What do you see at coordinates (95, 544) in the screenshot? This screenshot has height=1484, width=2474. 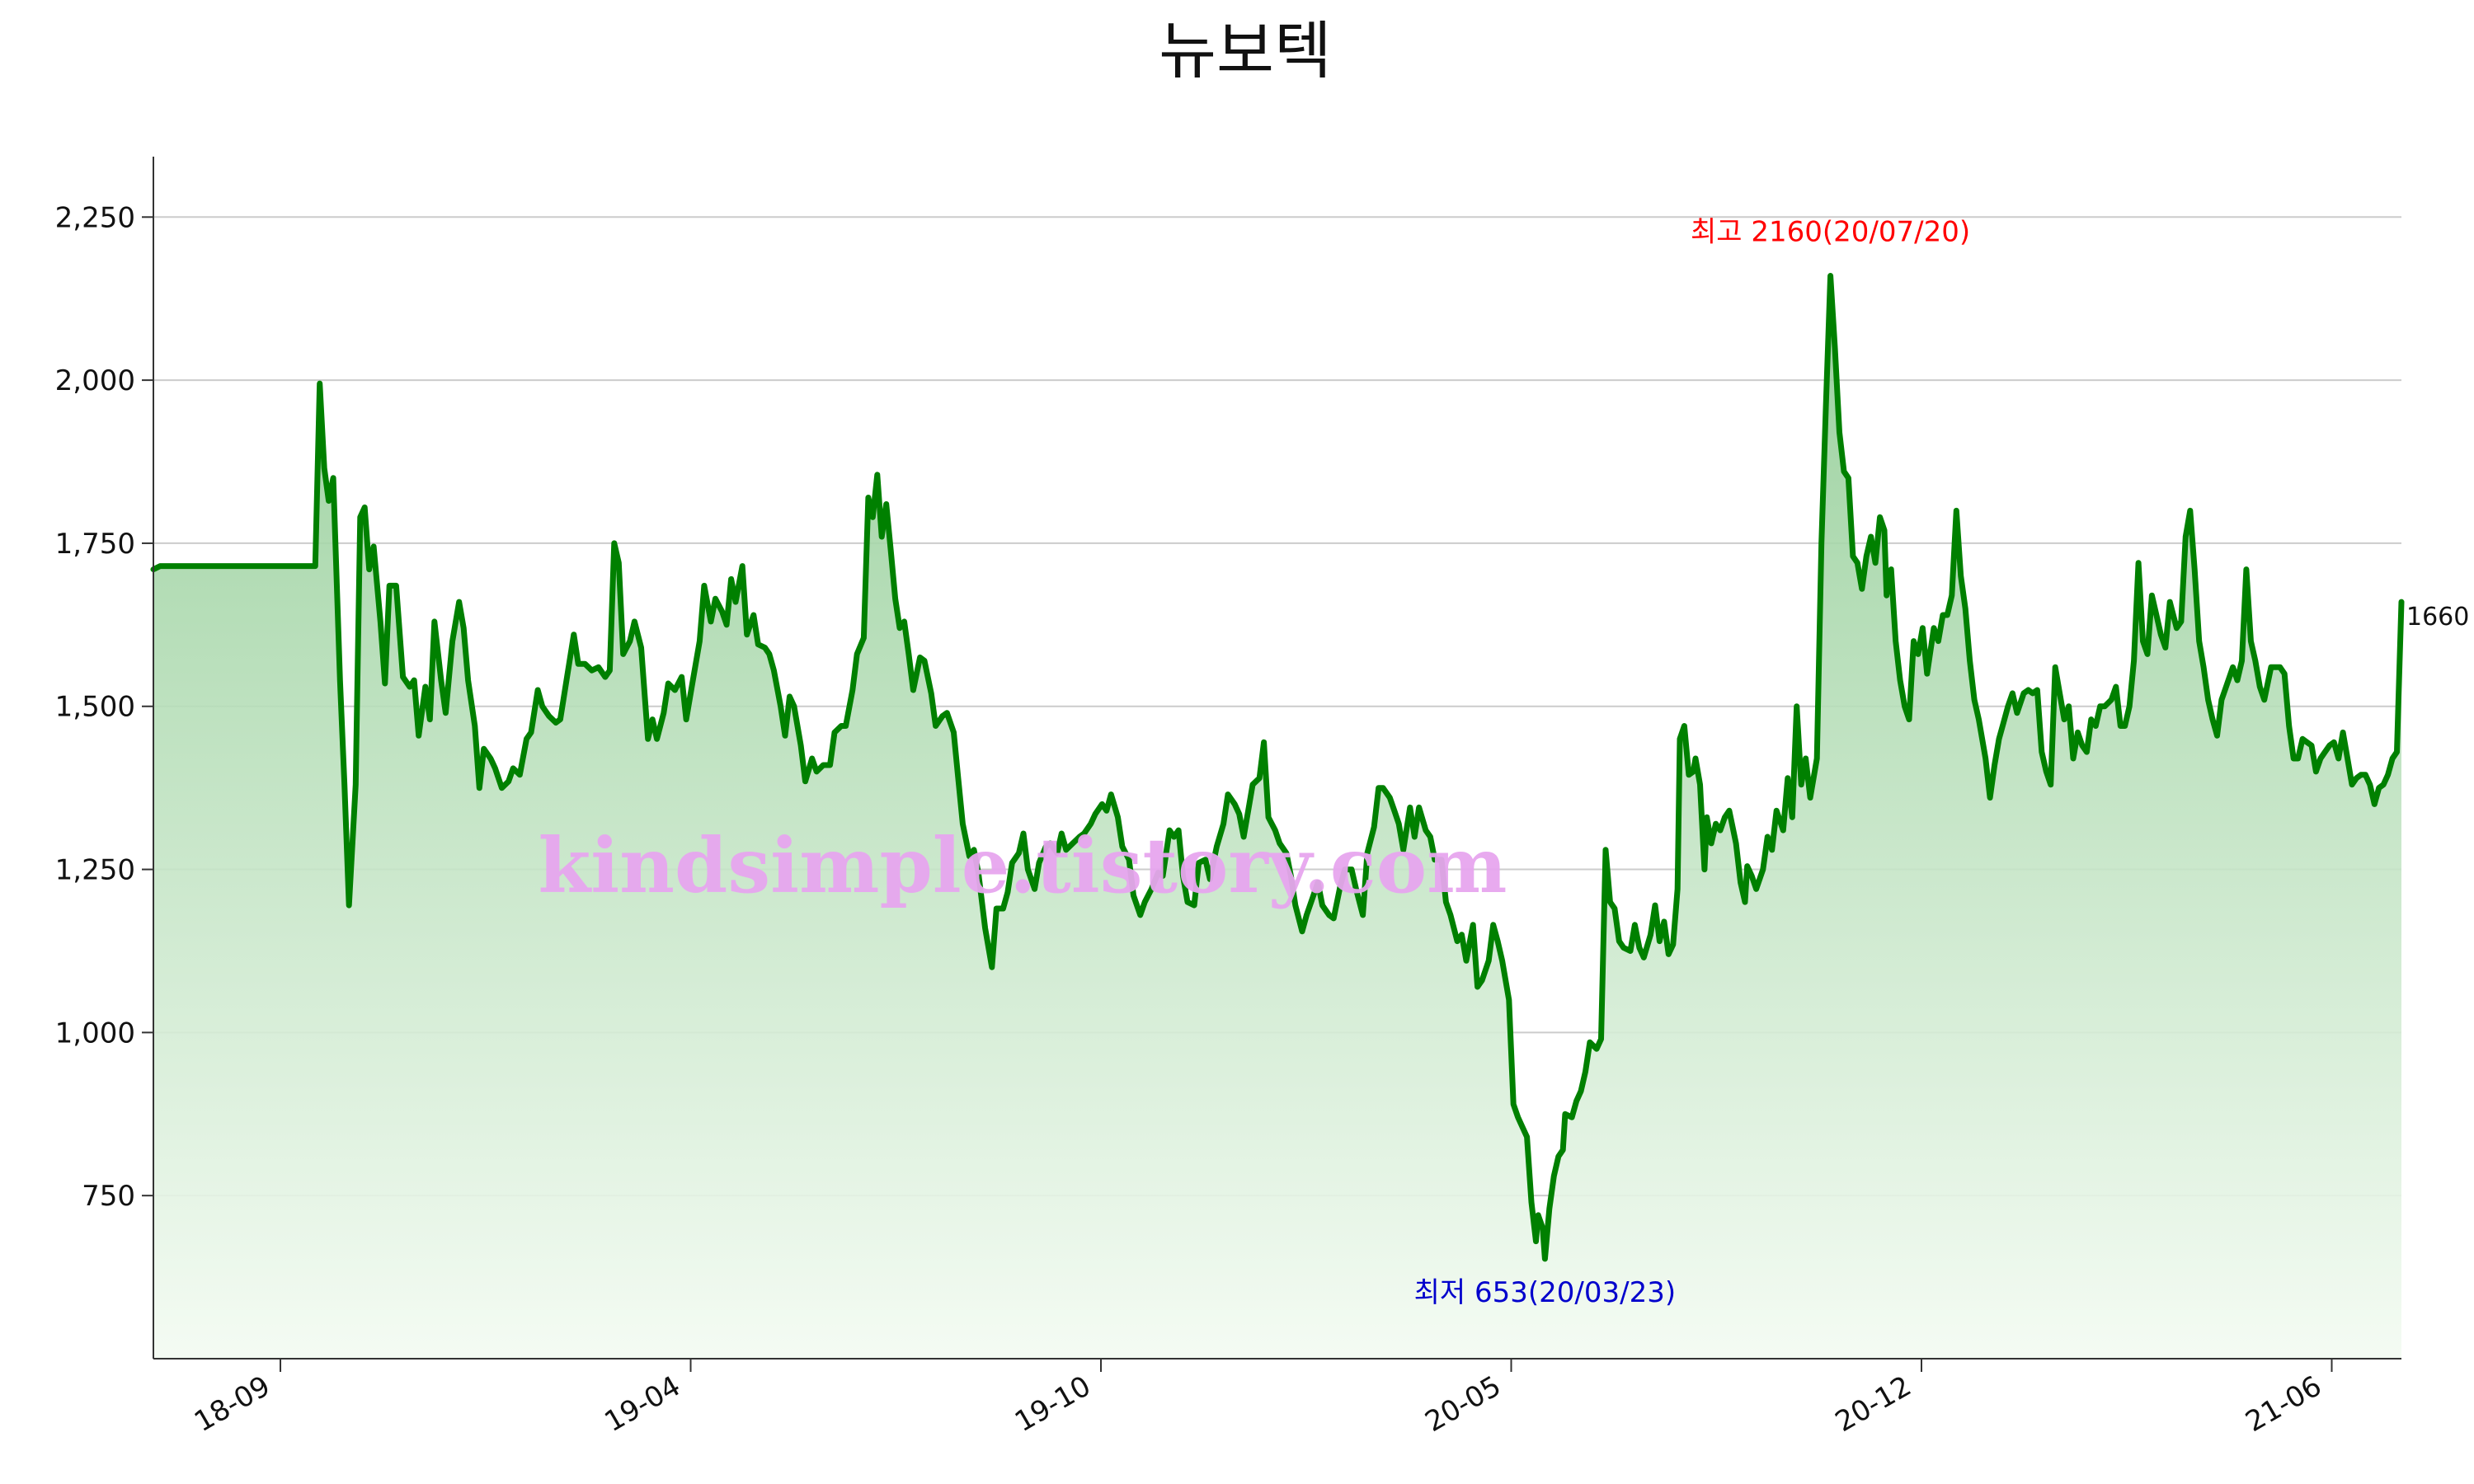 I see `y-tick-label-4: 1,750` at bounding box center [95, 544].